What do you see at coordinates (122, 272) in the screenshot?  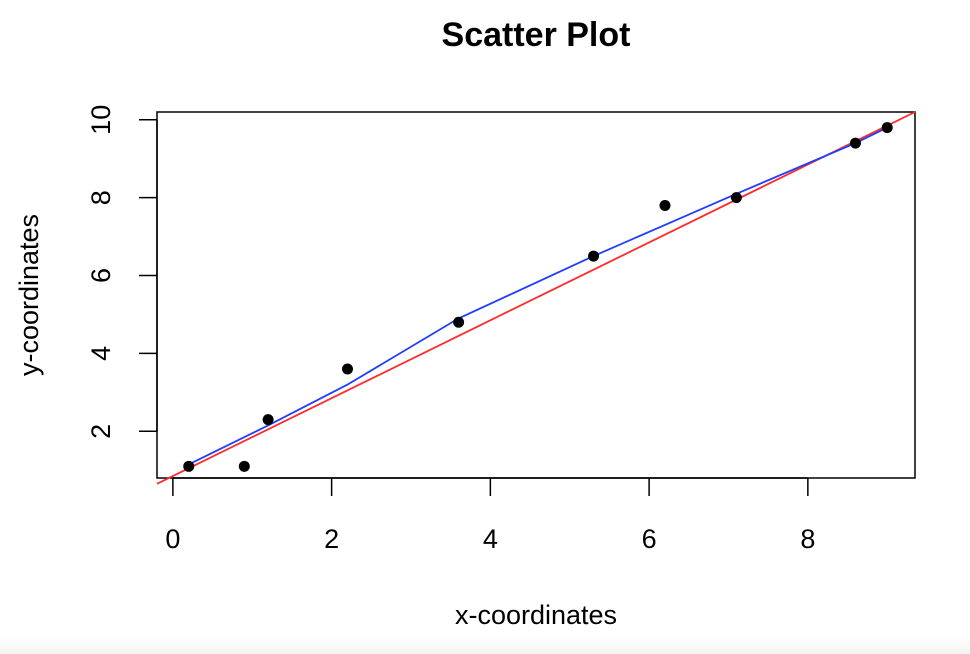 I see `y-axis: 2 4 6 8 10` at bounding box center [122, 272].